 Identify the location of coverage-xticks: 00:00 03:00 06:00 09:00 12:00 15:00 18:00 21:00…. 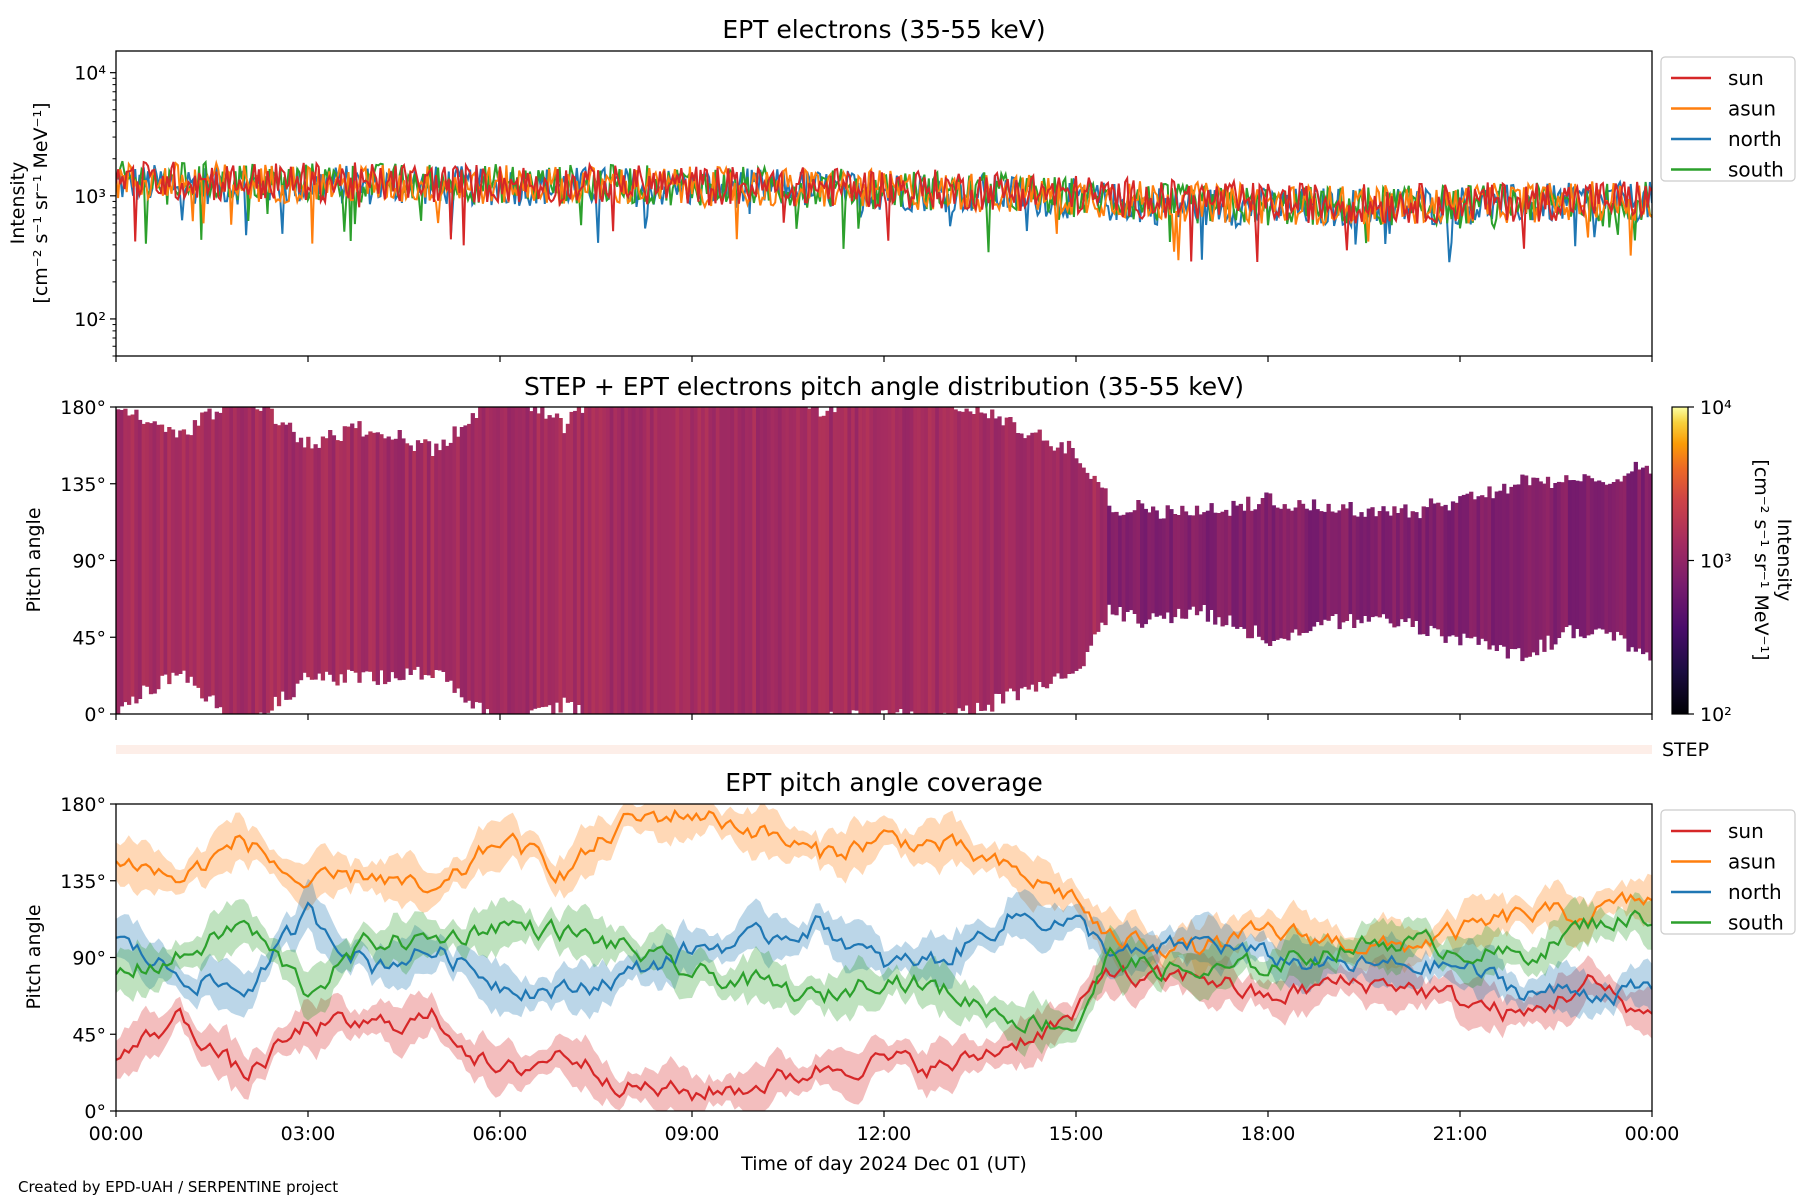
(884, 1128).